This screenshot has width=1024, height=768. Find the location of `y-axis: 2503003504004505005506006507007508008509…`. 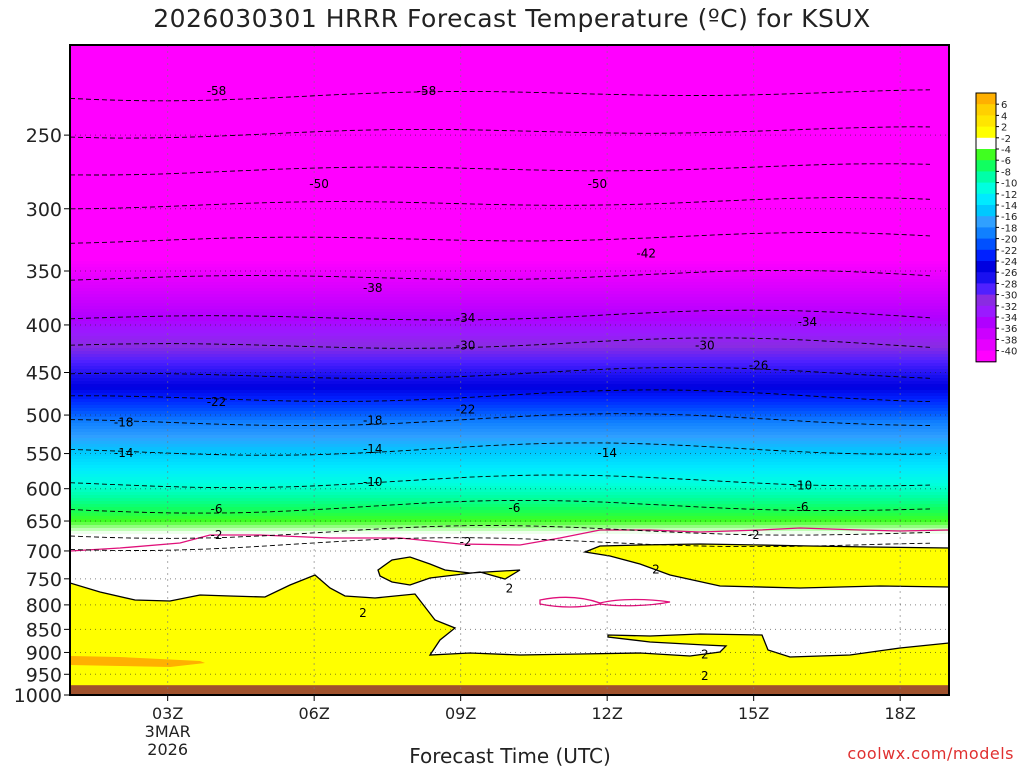

y-axis: 2503003504004505005506006507007508008509… is located at coordinates (42, 416).